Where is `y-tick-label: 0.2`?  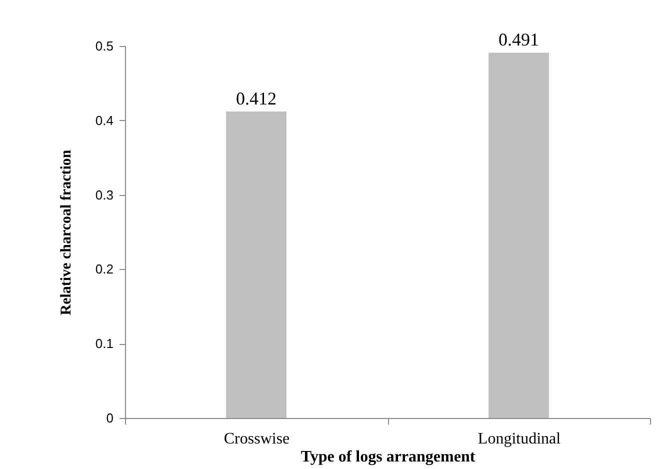
y-tick-label: 0.2 is located at coordinates (104, 269).